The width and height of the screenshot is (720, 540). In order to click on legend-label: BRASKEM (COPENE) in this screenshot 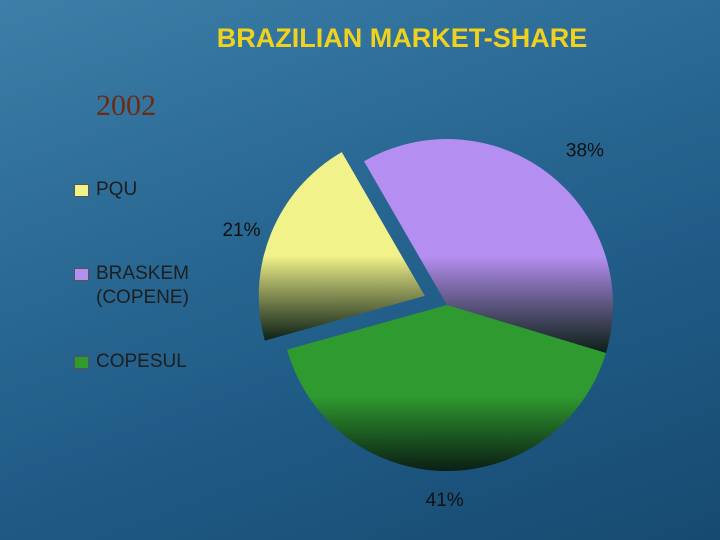, I will do `click(142, 285)`.